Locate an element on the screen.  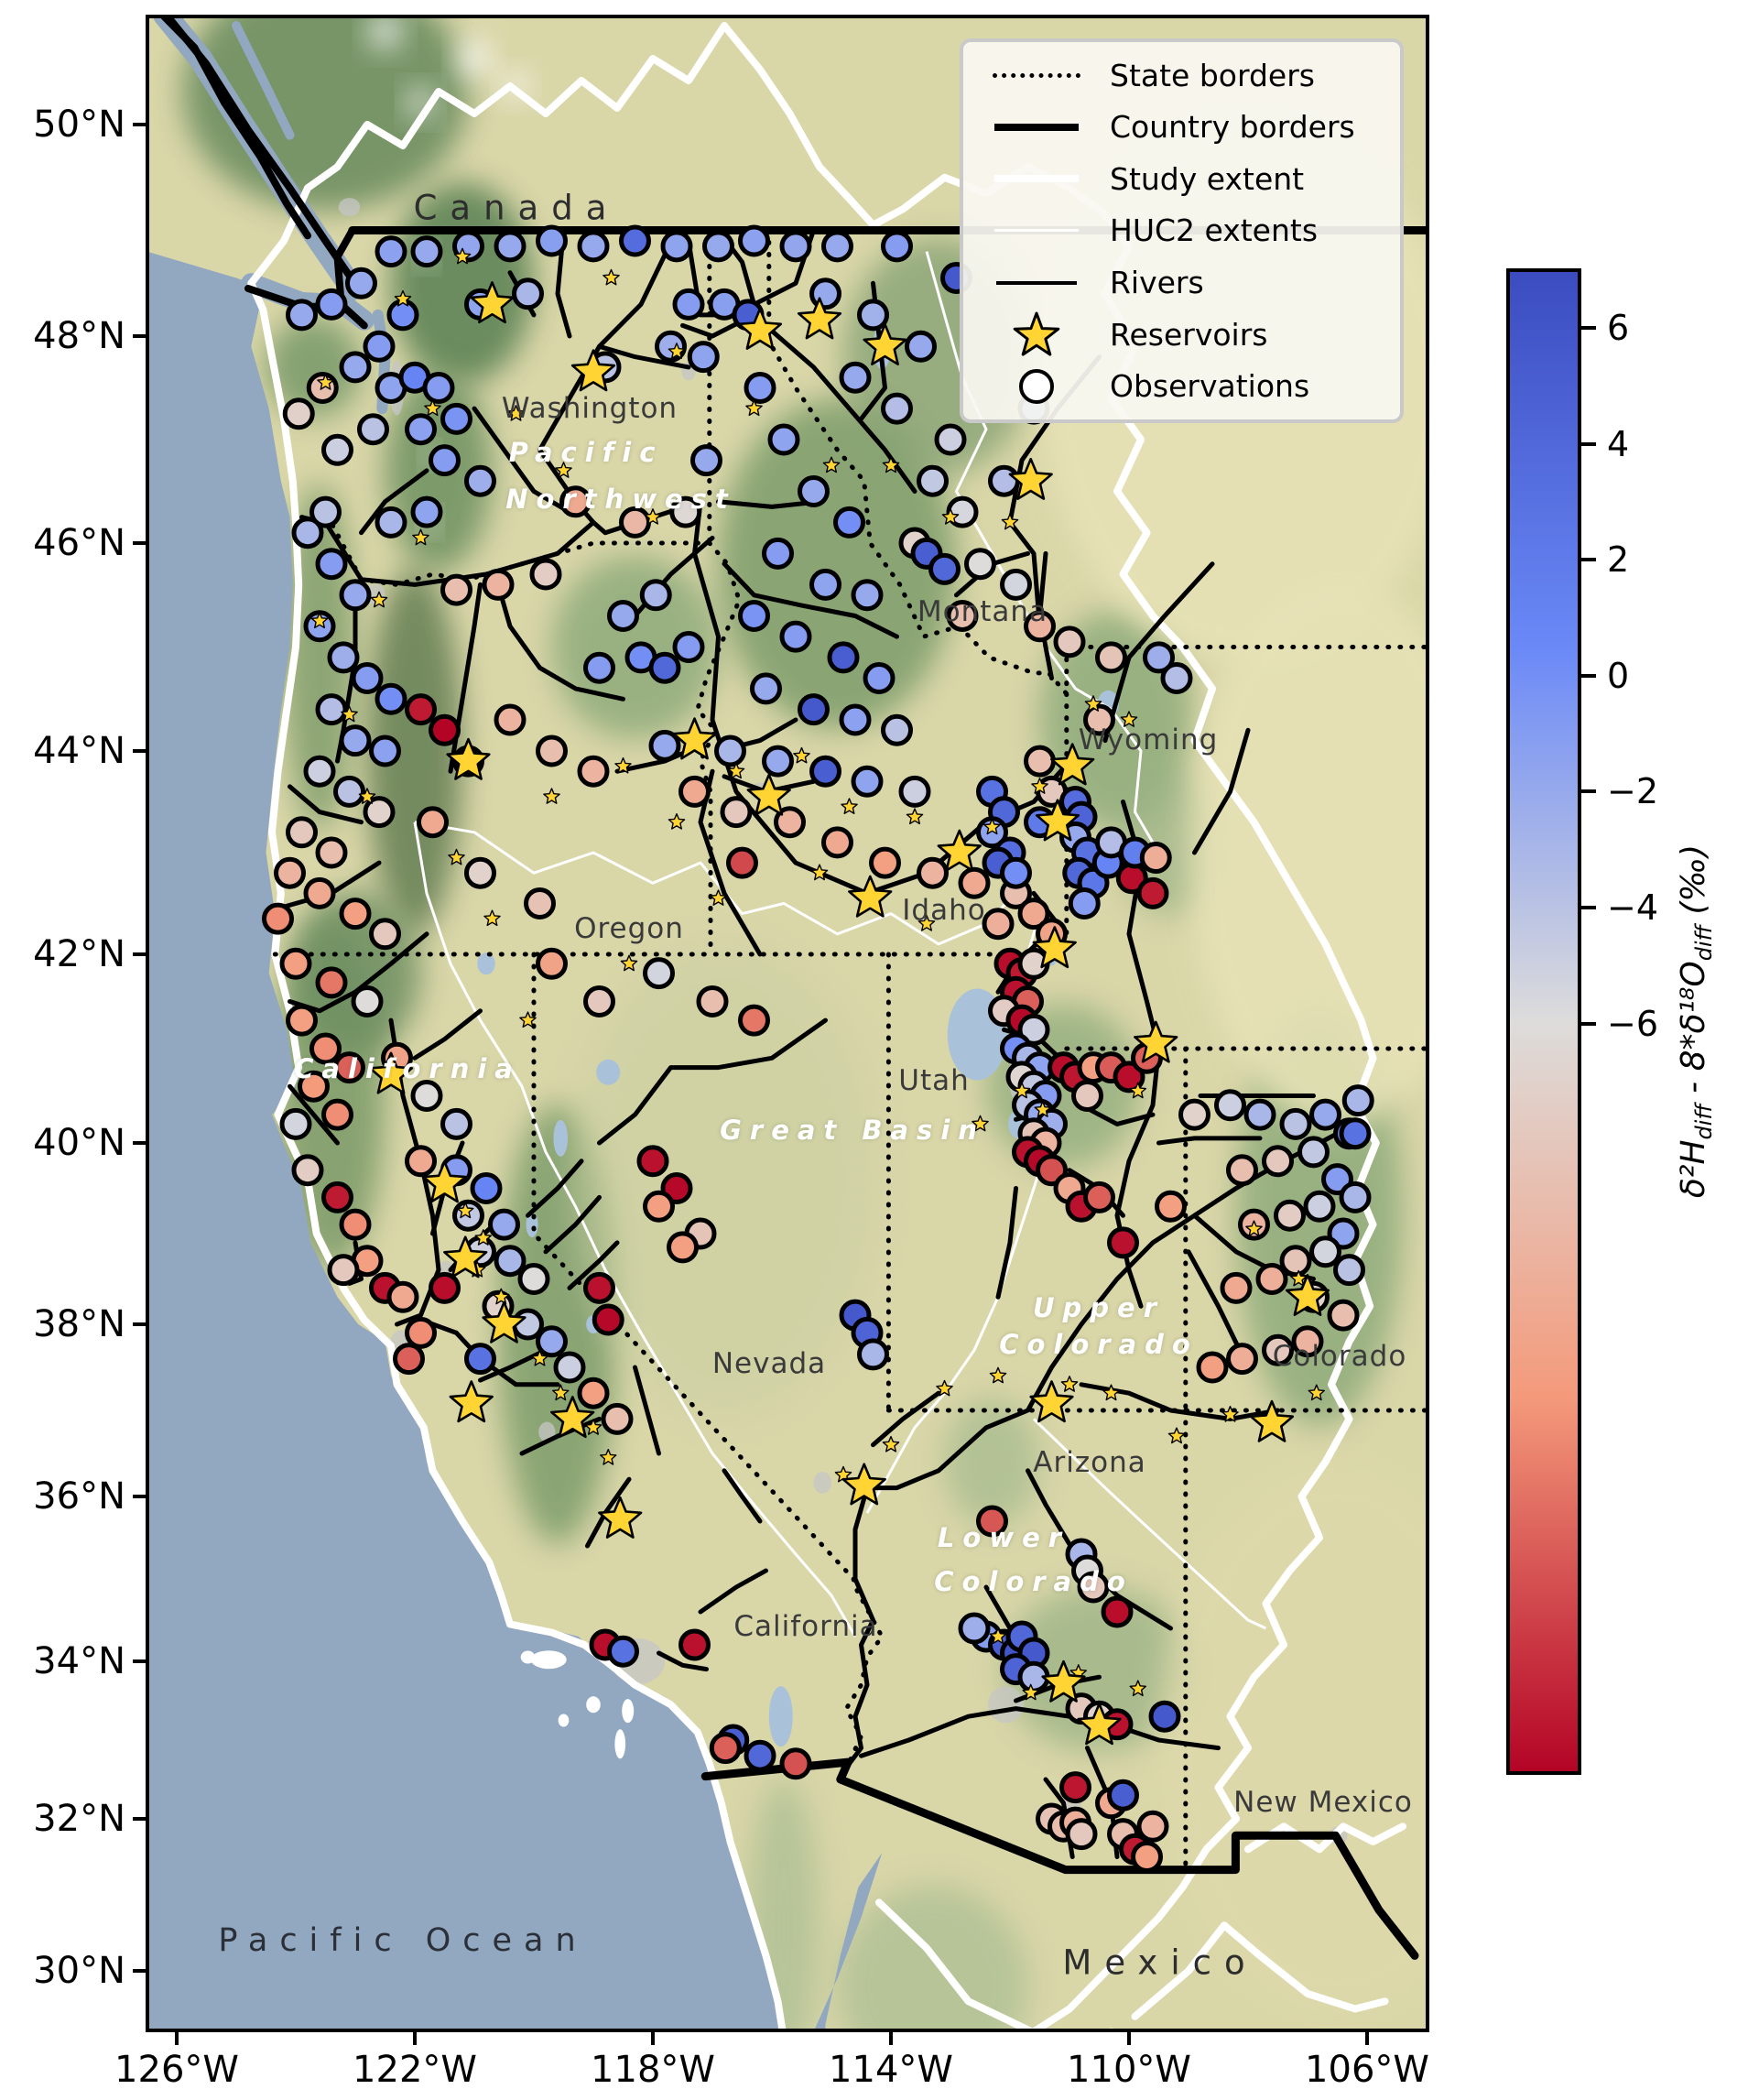
colorbar-tickmark is located at coordinates (1588, 908).